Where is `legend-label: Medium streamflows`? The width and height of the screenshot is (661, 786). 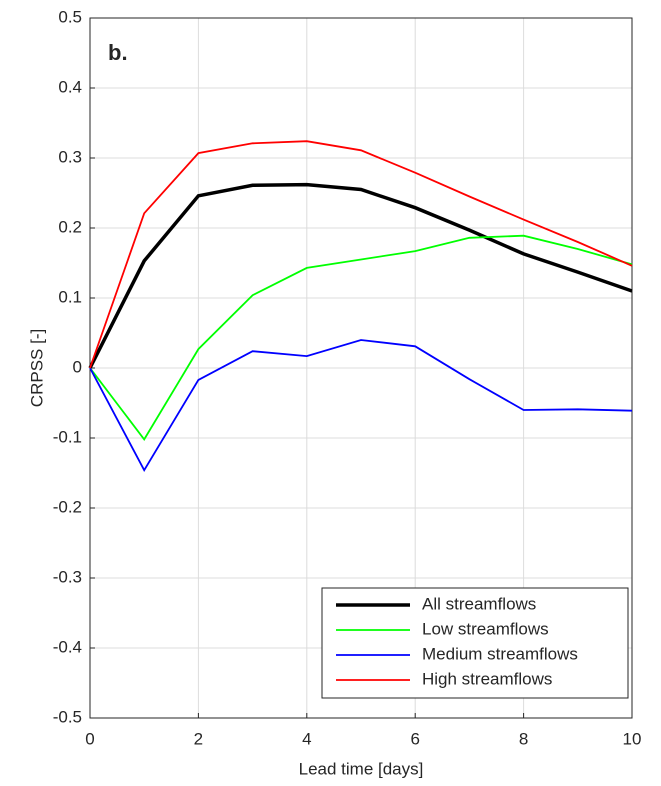 legend-label: Medium streamflows is located at coordinates (500, 653).